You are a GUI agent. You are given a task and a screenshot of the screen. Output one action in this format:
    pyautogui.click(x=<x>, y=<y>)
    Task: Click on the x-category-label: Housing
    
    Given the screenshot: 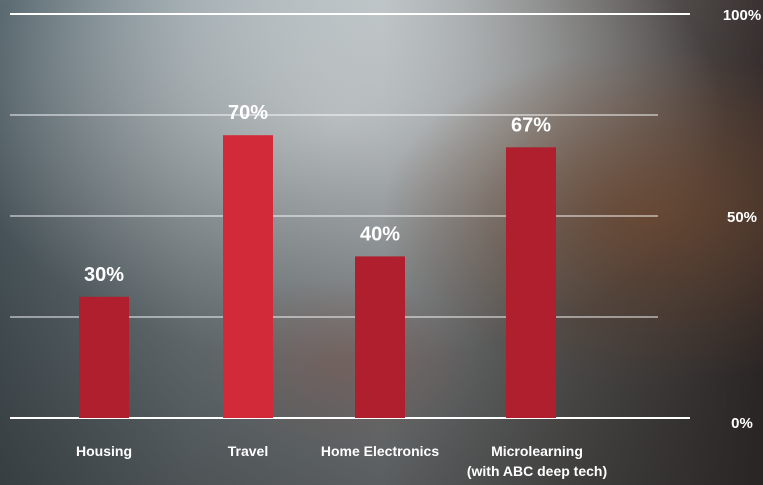 What is the action you would take?
    pyautogui.click(x=104, y=451)
    